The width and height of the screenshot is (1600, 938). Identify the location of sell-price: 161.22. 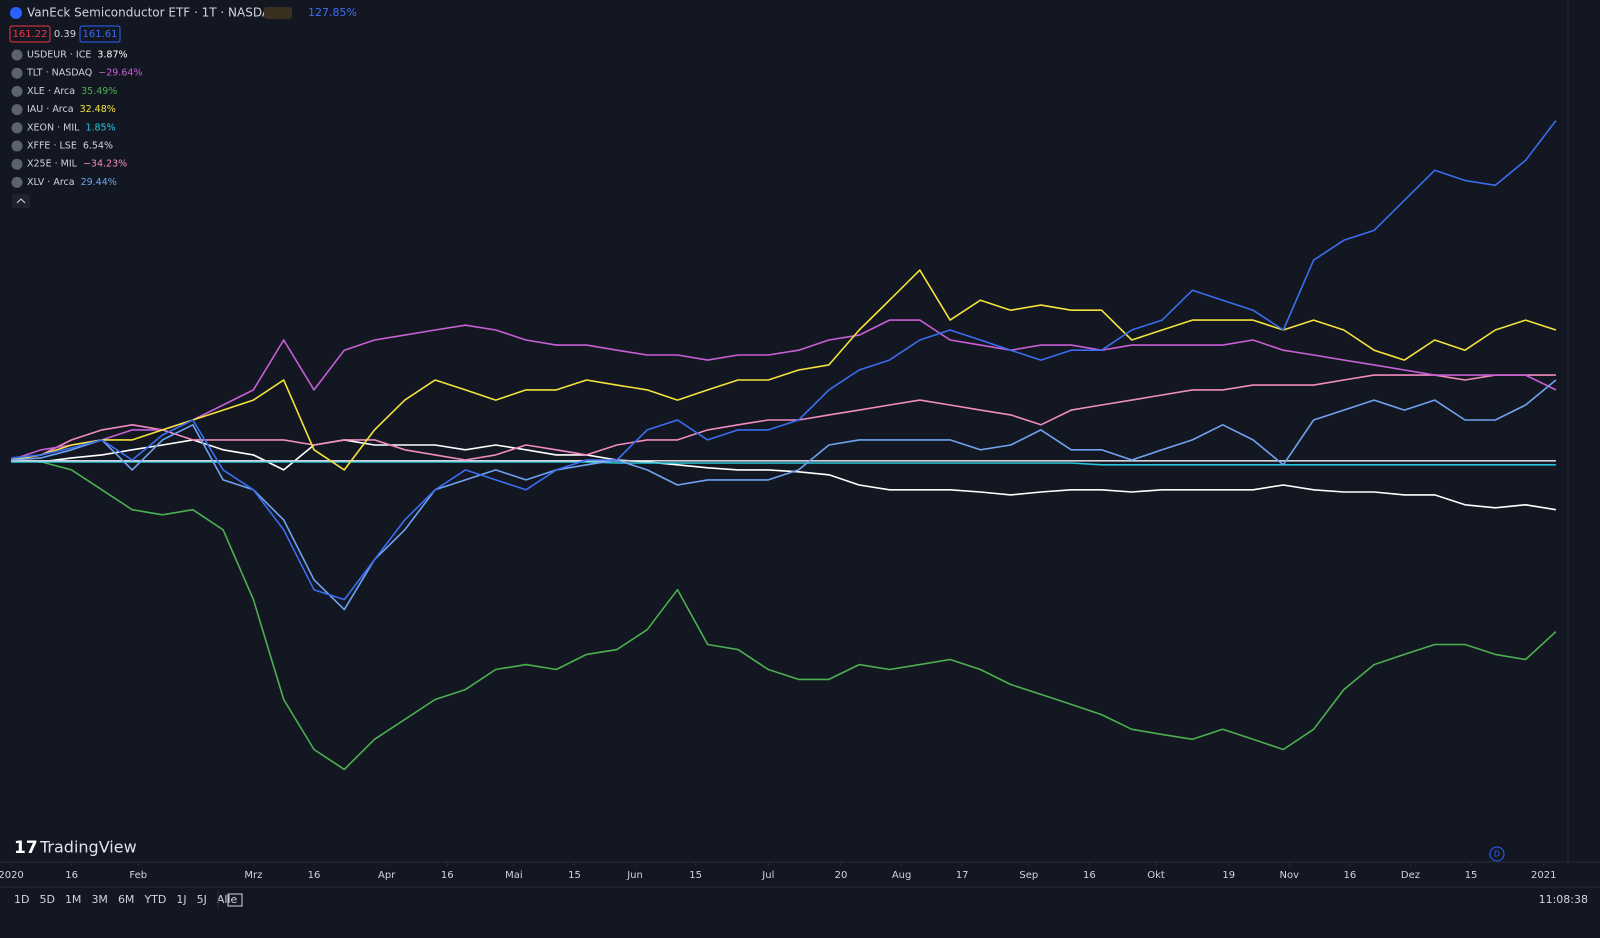
(30, 34).